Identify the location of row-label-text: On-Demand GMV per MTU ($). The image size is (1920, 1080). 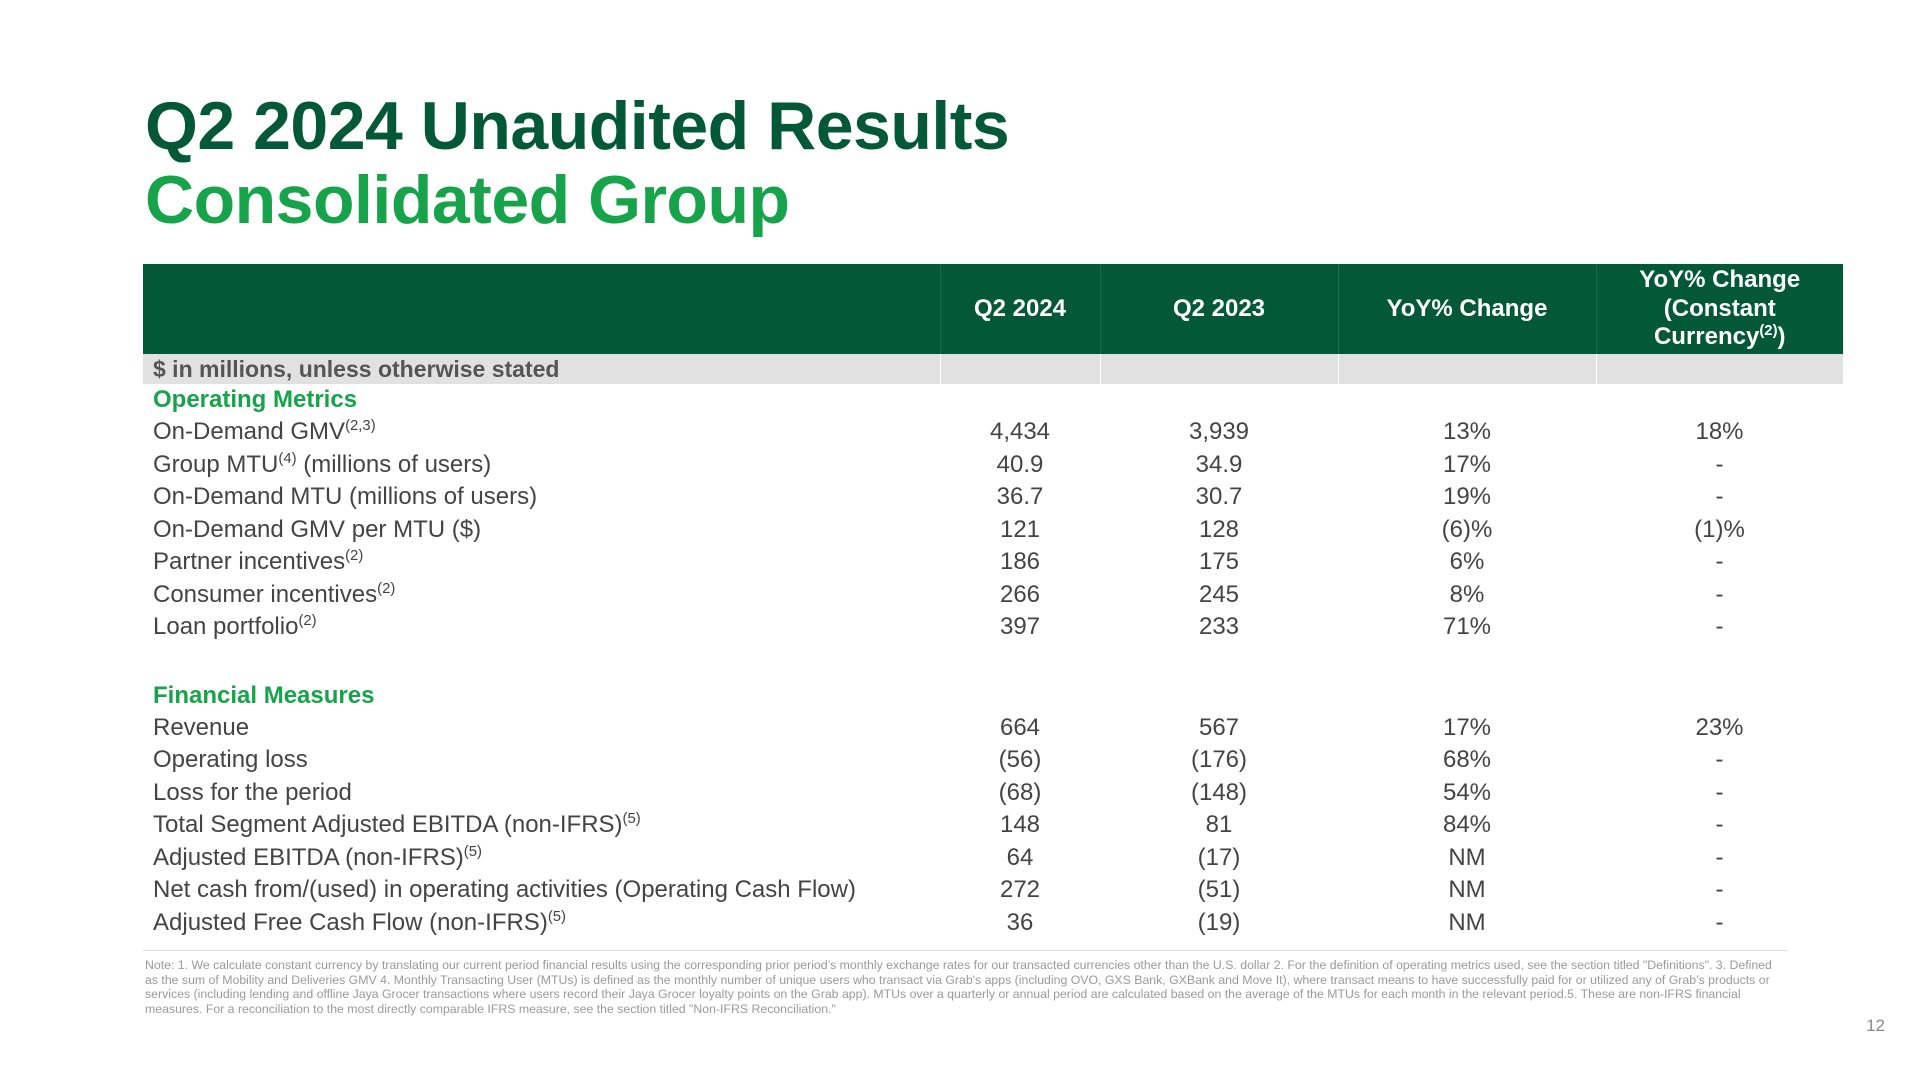
(317, 529).